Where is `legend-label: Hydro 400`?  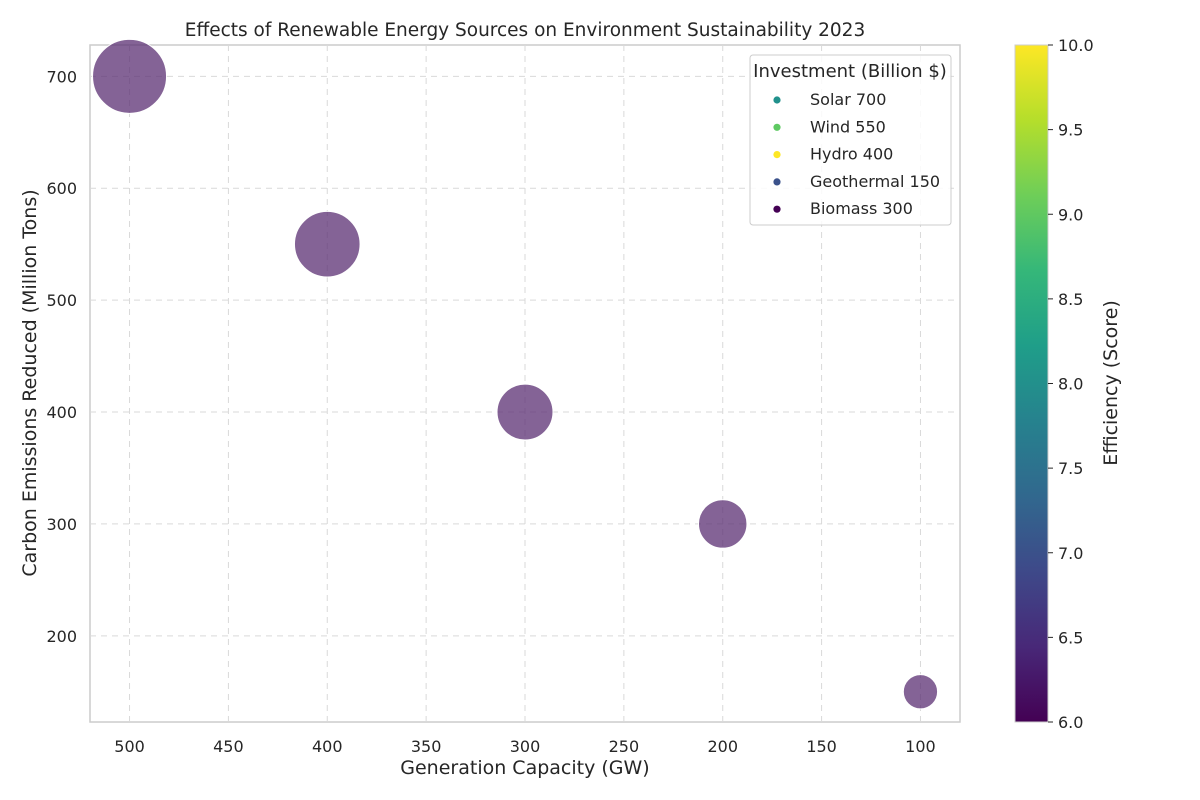 legend-label: Hydro 400 is located at coordinates (851, 154).